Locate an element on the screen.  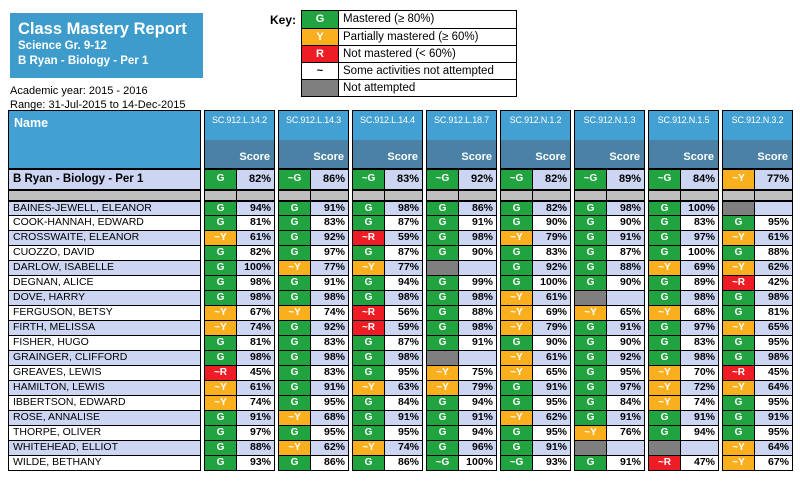
student-mastery-cell: ~Y 70% is located at coordinates (683, 372).